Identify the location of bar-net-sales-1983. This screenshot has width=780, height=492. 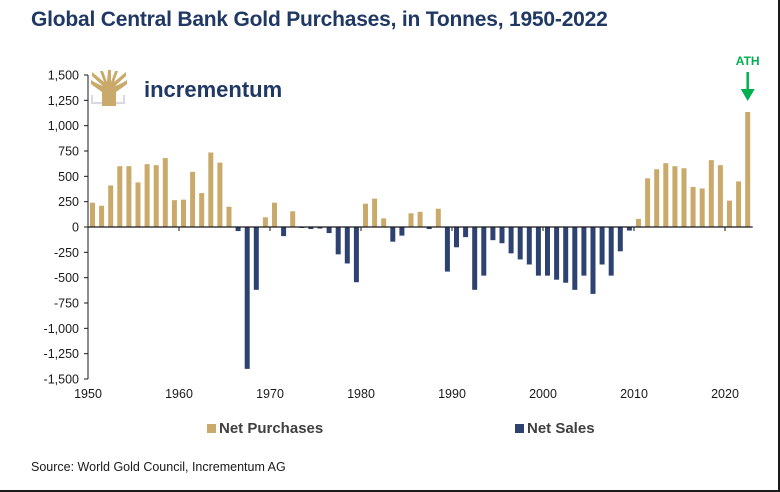
(393, 234).